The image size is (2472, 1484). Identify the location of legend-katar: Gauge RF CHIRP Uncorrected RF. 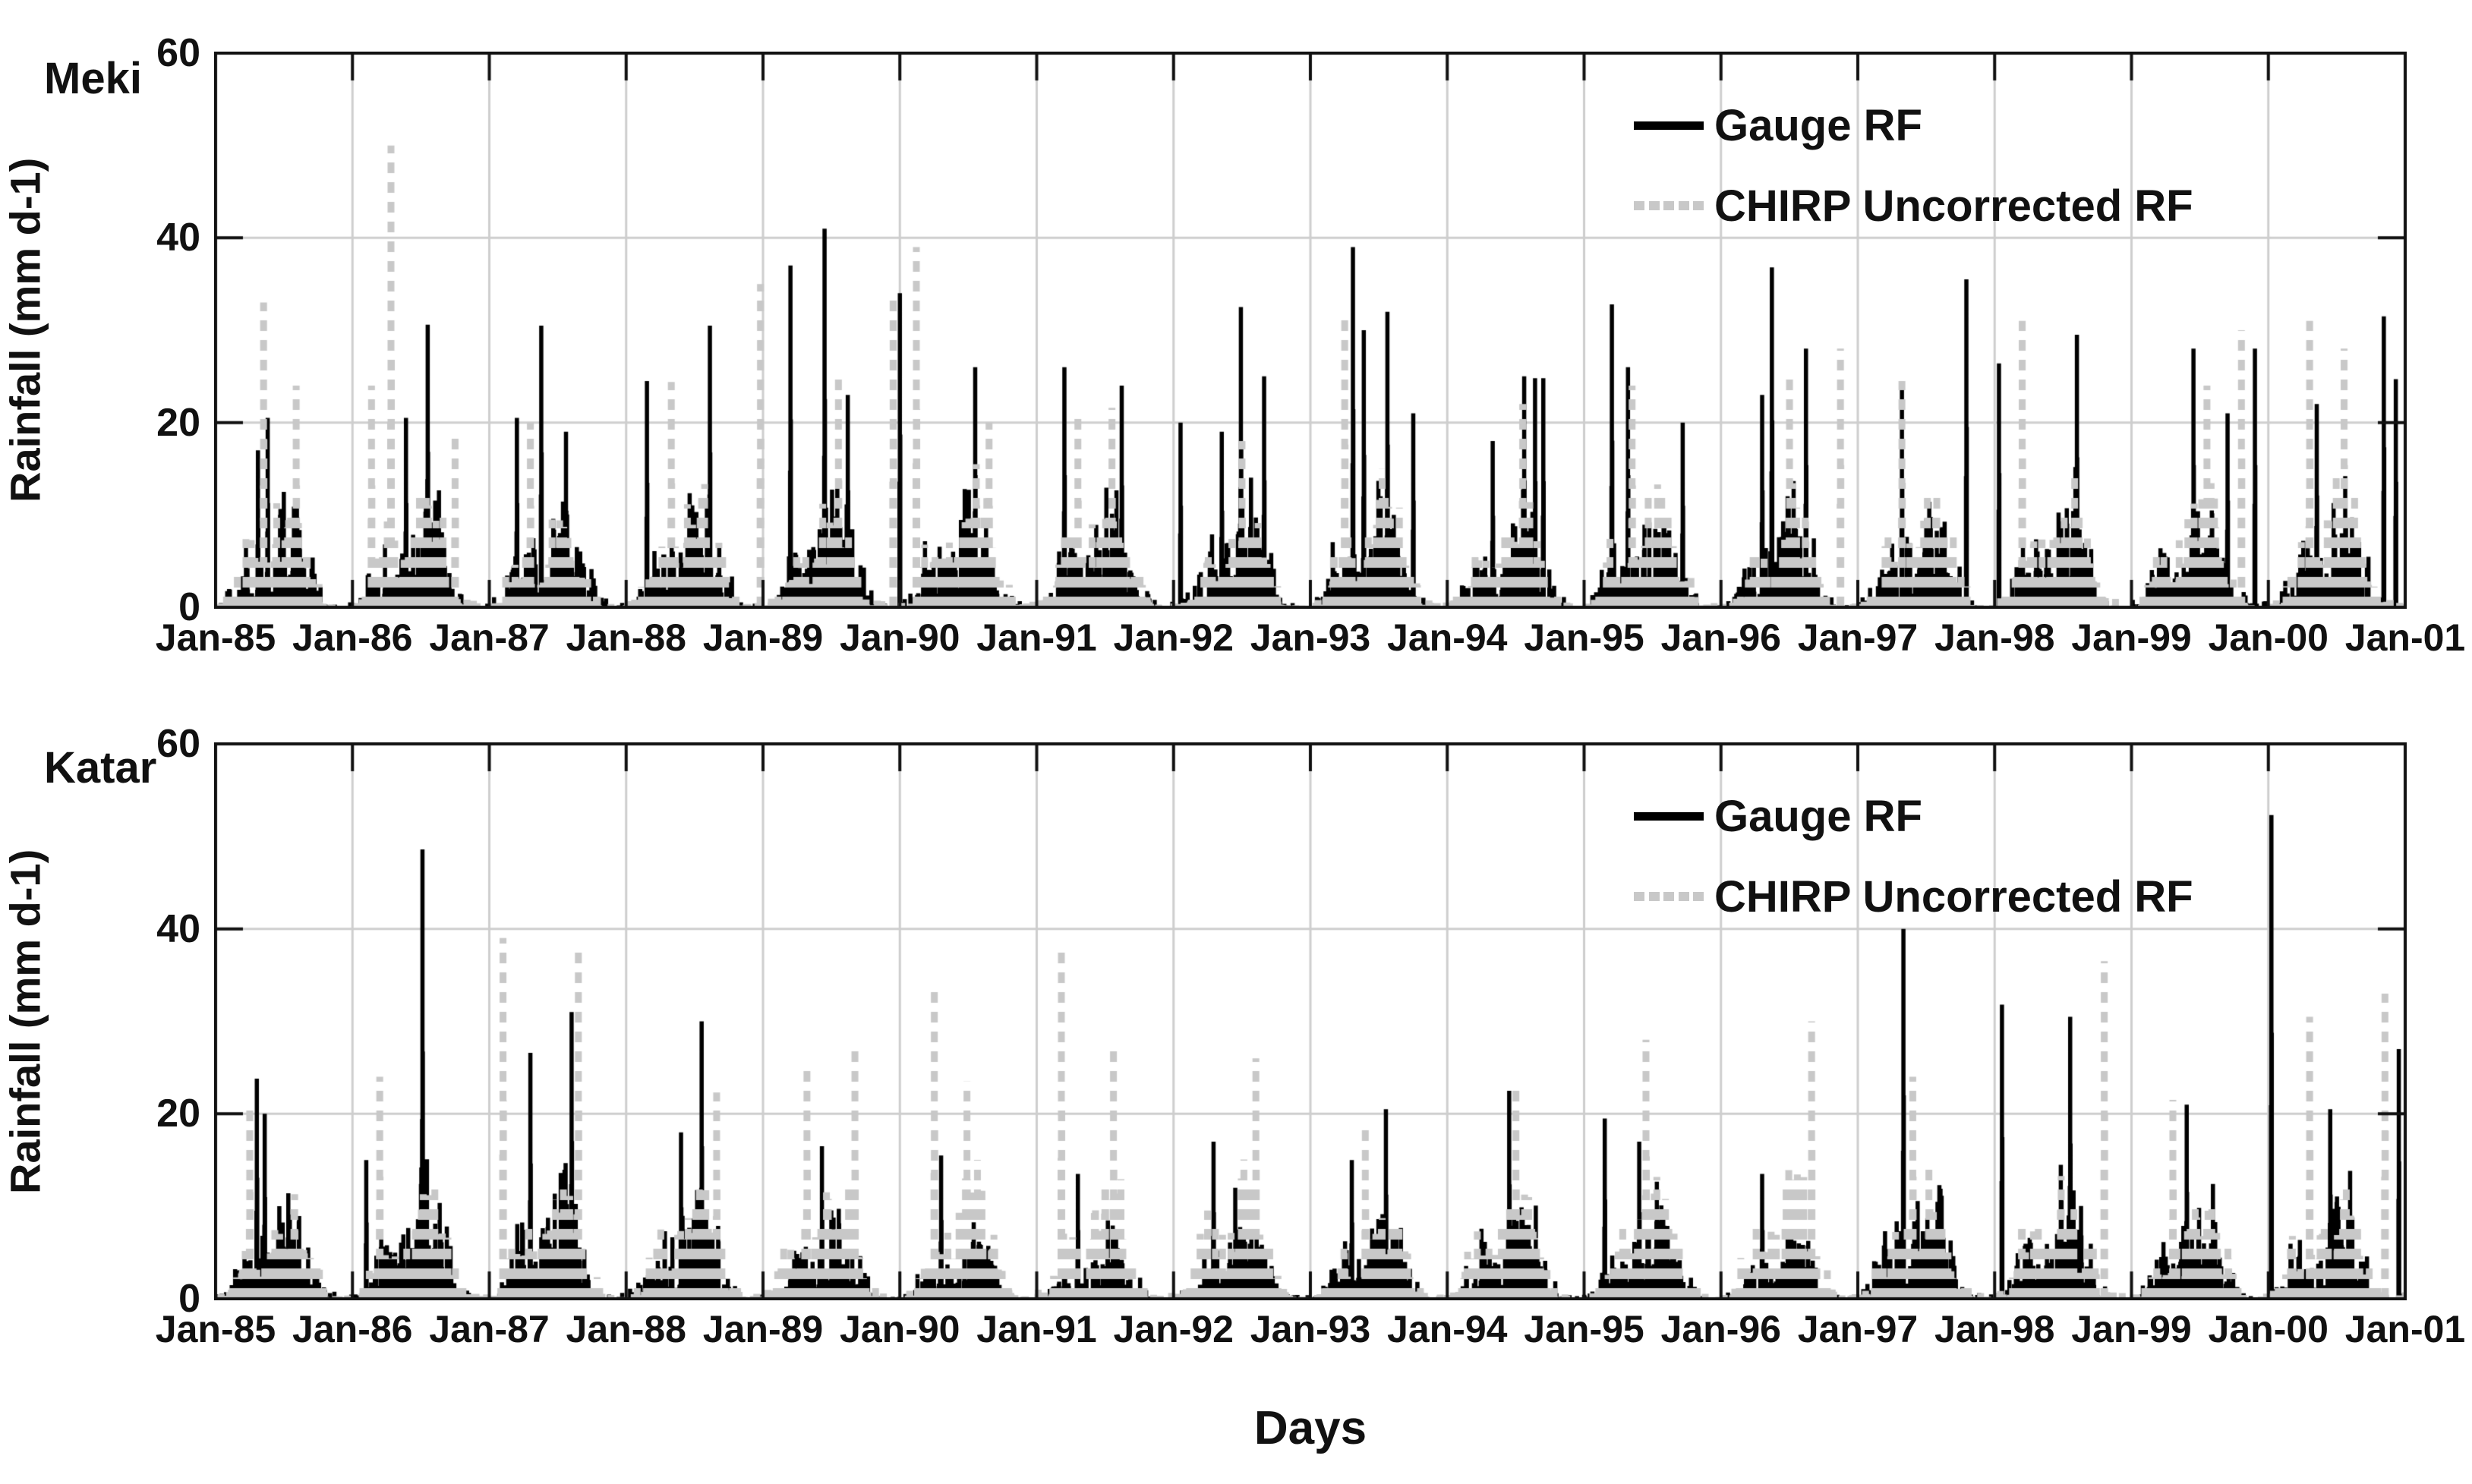
(1913, 856).